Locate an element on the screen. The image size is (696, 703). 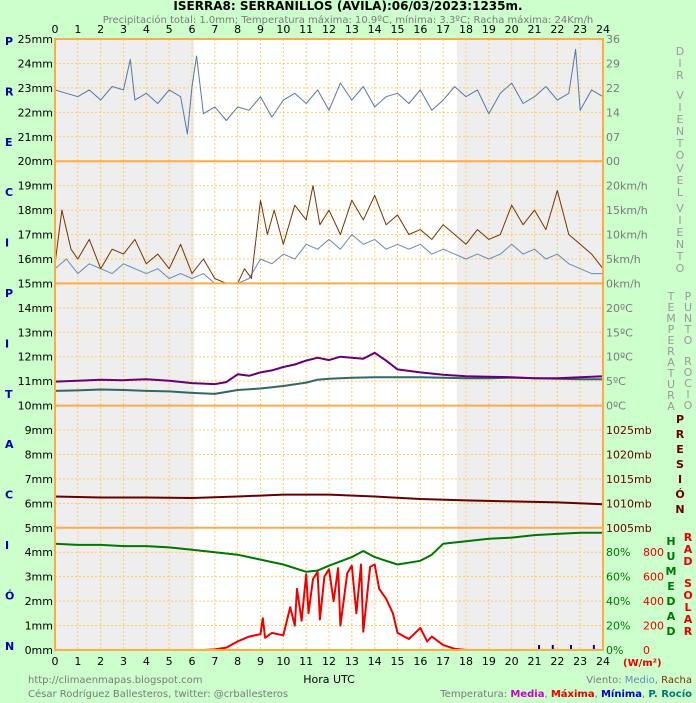
wind-gust-line is located at coordinates (329, 234).